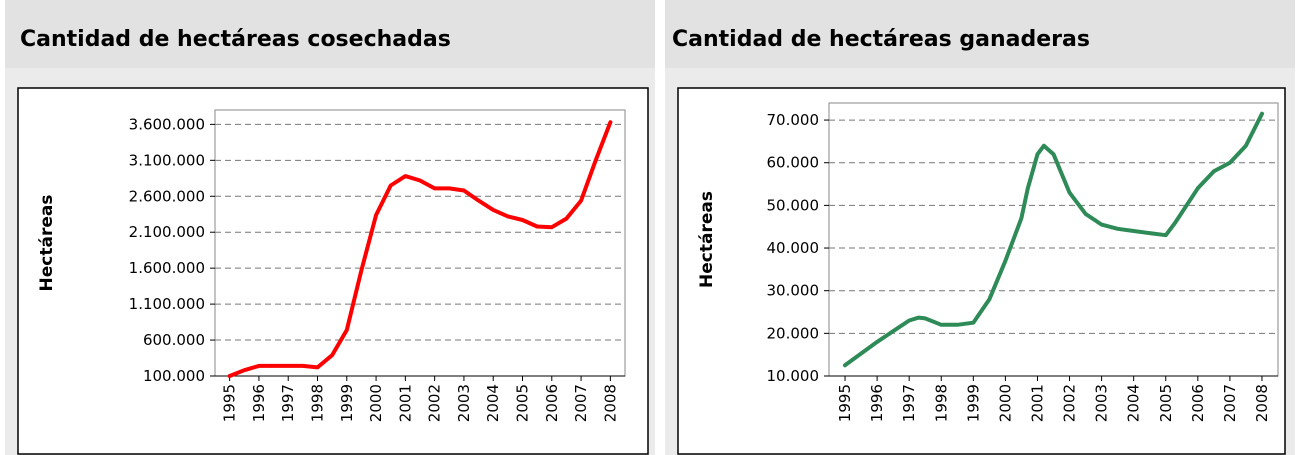  What do you see at coordinates (793, 291) in the screenshot?
I see `y-tick-label: 30.000` at bounding box center [793, 291].